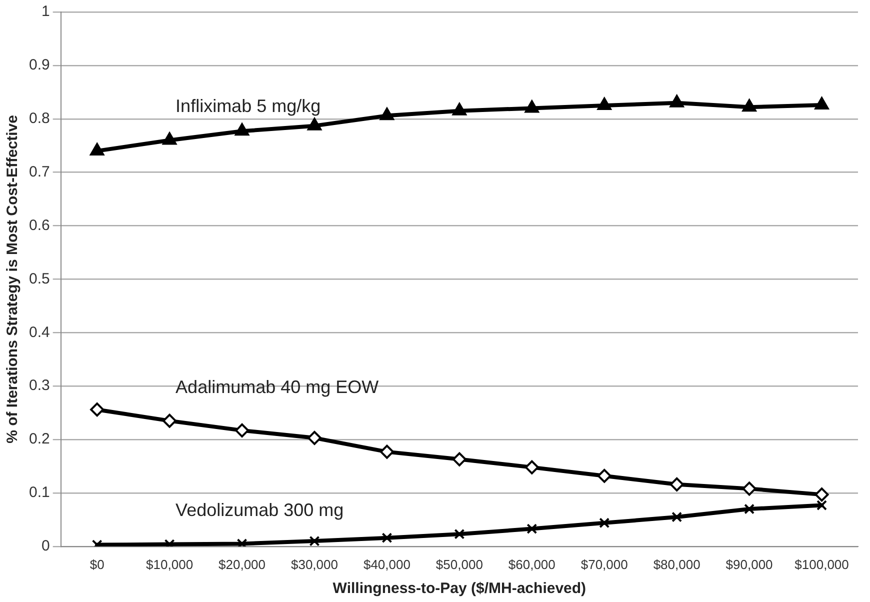 The height and width of the screenshot is (602, 870). Describe the element at coordinates (532, 564) in the screenshot. I see `x-tick-label: $60,000` at that location.